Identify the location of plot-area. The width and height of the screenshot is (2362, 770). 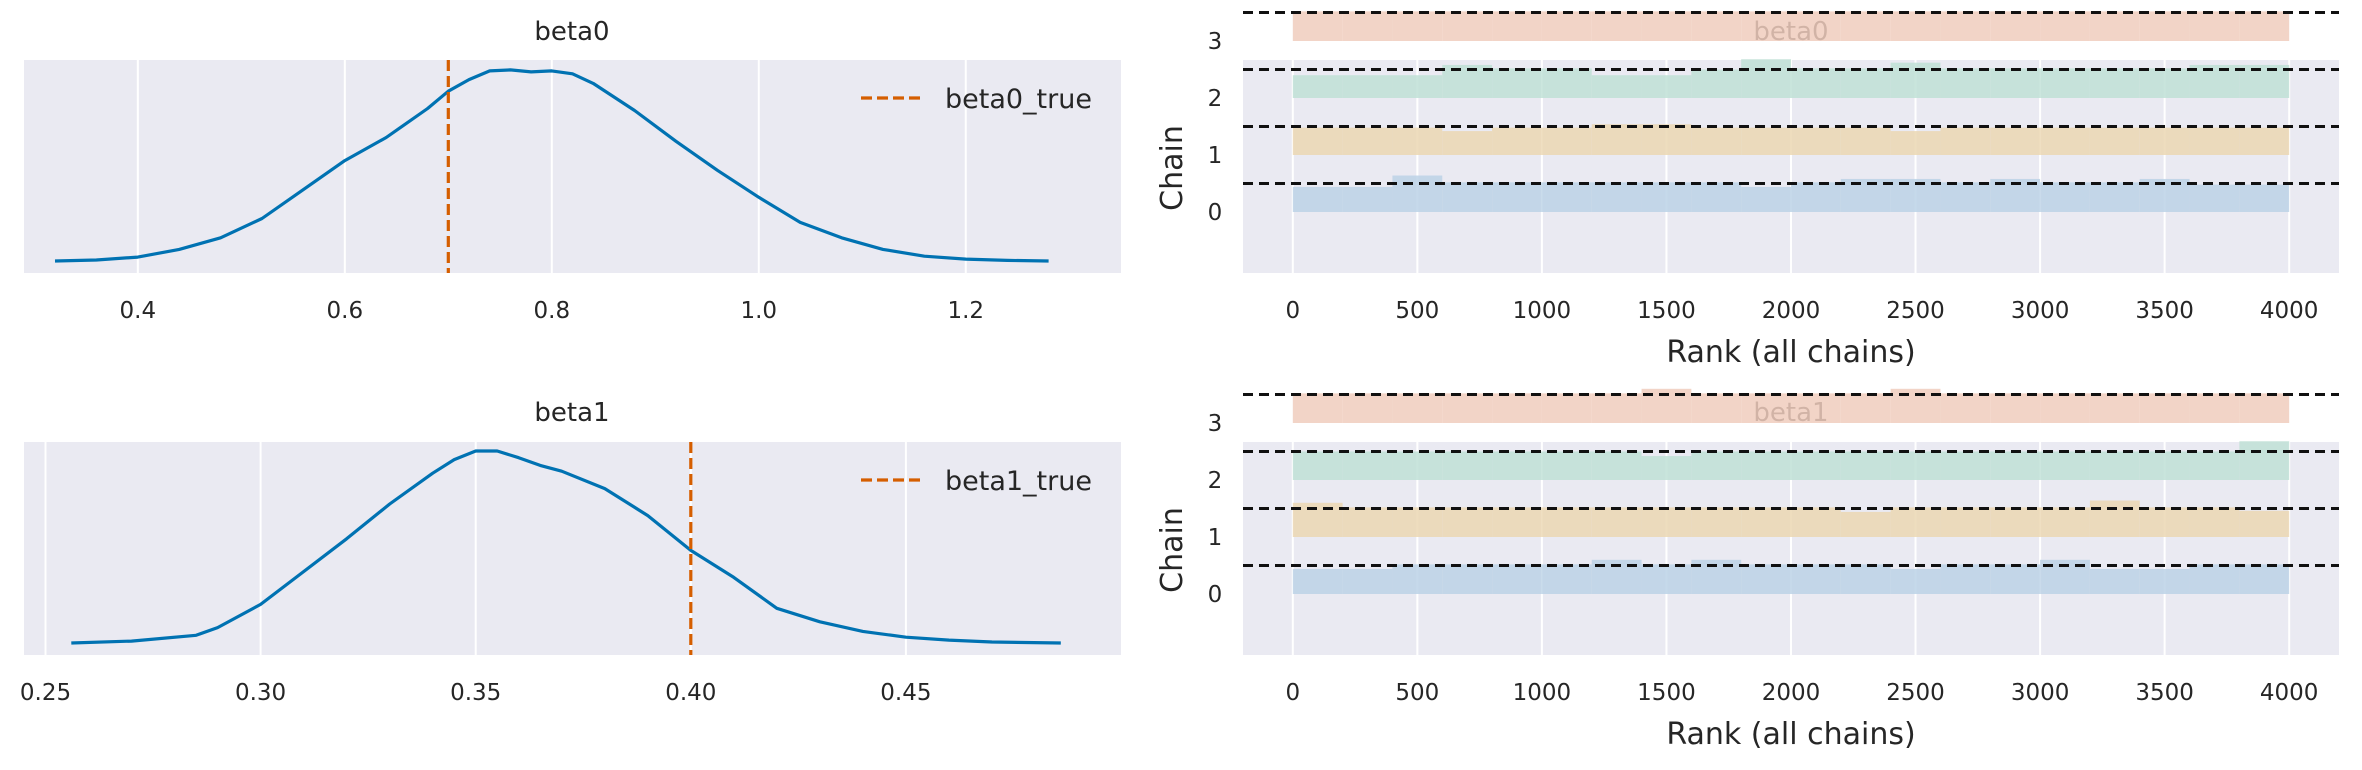
(572, 548).